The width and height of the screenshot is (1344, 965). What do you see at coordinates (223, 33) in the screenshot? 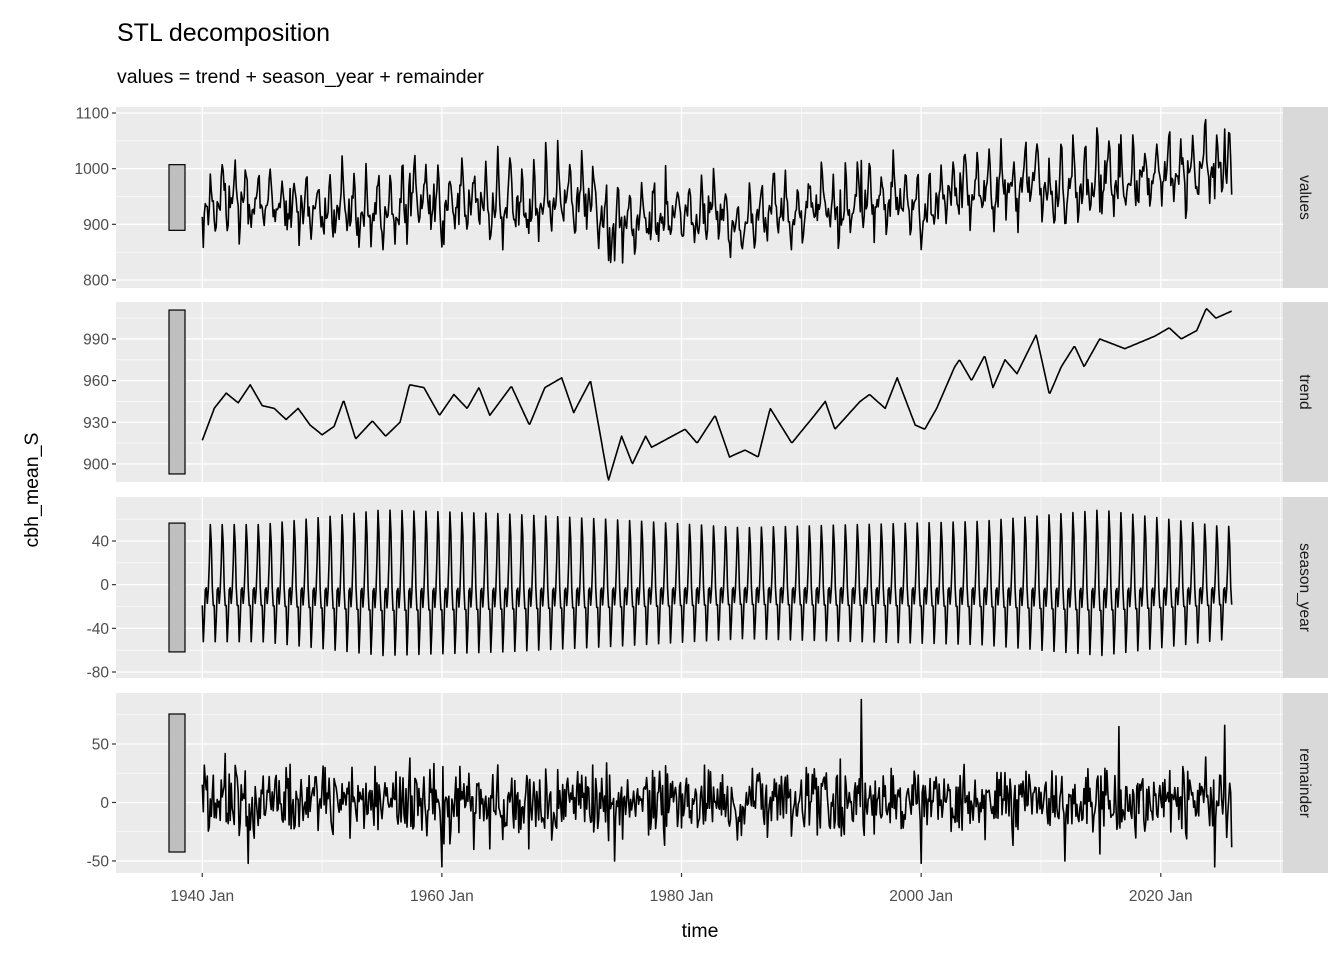
I see `chart-title: STL decomposition` at bounding box center [223, 33].